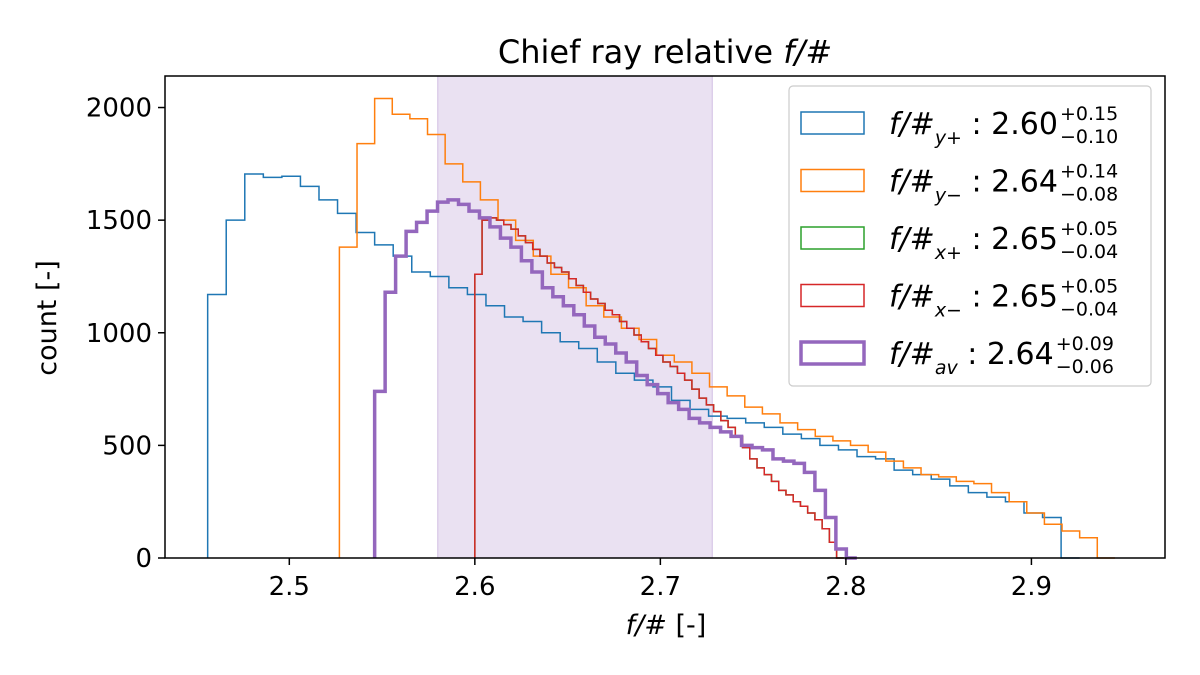 Image resolution: width=1200 pixels, height=675 pixels. Describe the element at coordinates (973, 186) in the screenshot. I see `legend-label: f/#y− : 2.64` at that location.